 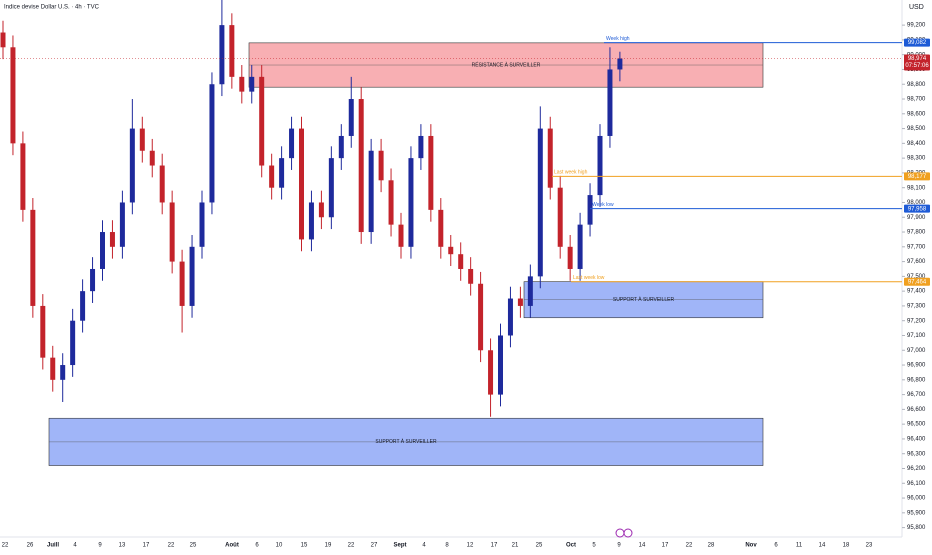 I want to click on y-tick-label: 96,600, so click(x=916, y=410).